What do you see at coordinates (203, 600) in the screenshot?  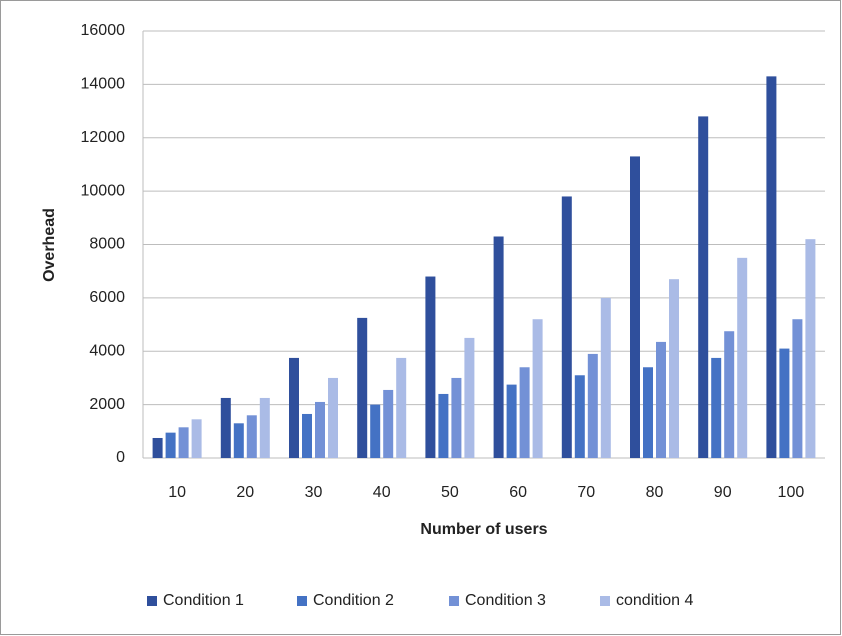 I see `legend-label: Condition 1` at bounding box center [203, 600].